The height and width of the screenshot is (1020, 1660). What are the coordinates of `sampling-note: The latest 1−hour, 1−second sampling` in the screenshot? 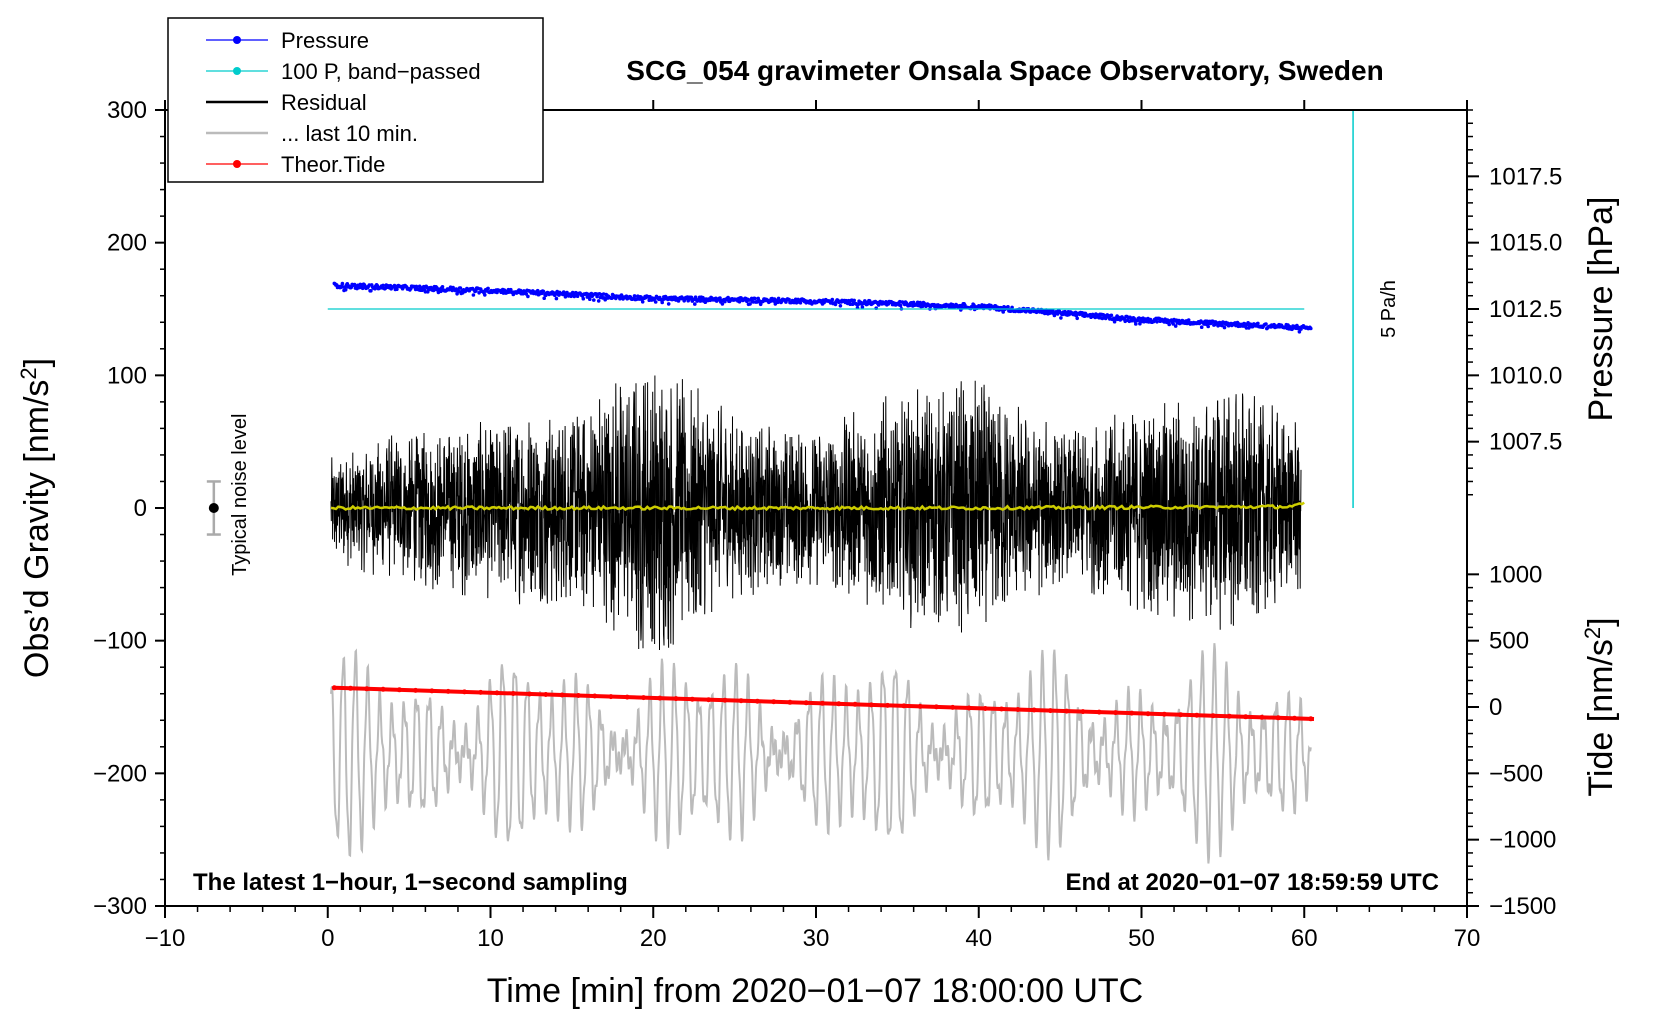 It's located at (410, 882).